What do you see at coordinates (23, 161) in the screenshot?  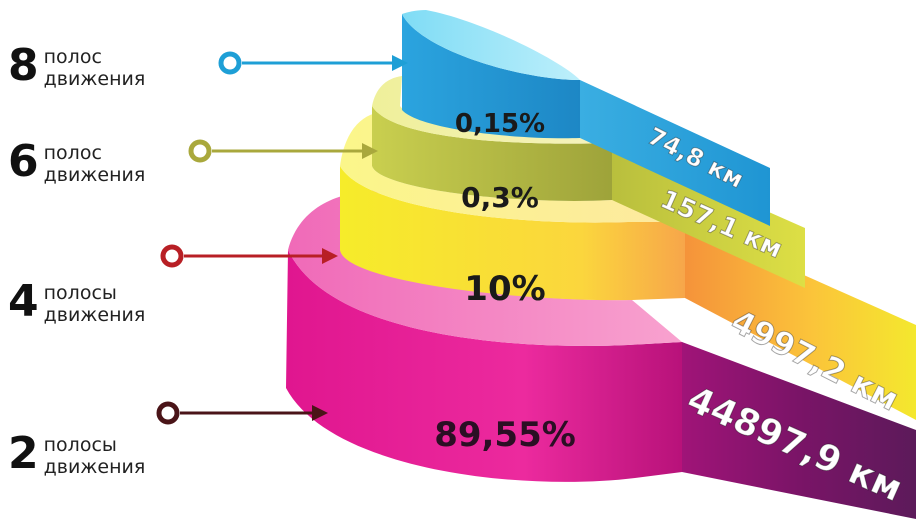 I see `legend-lanes-number: 6` at bounding box center [23, 161].